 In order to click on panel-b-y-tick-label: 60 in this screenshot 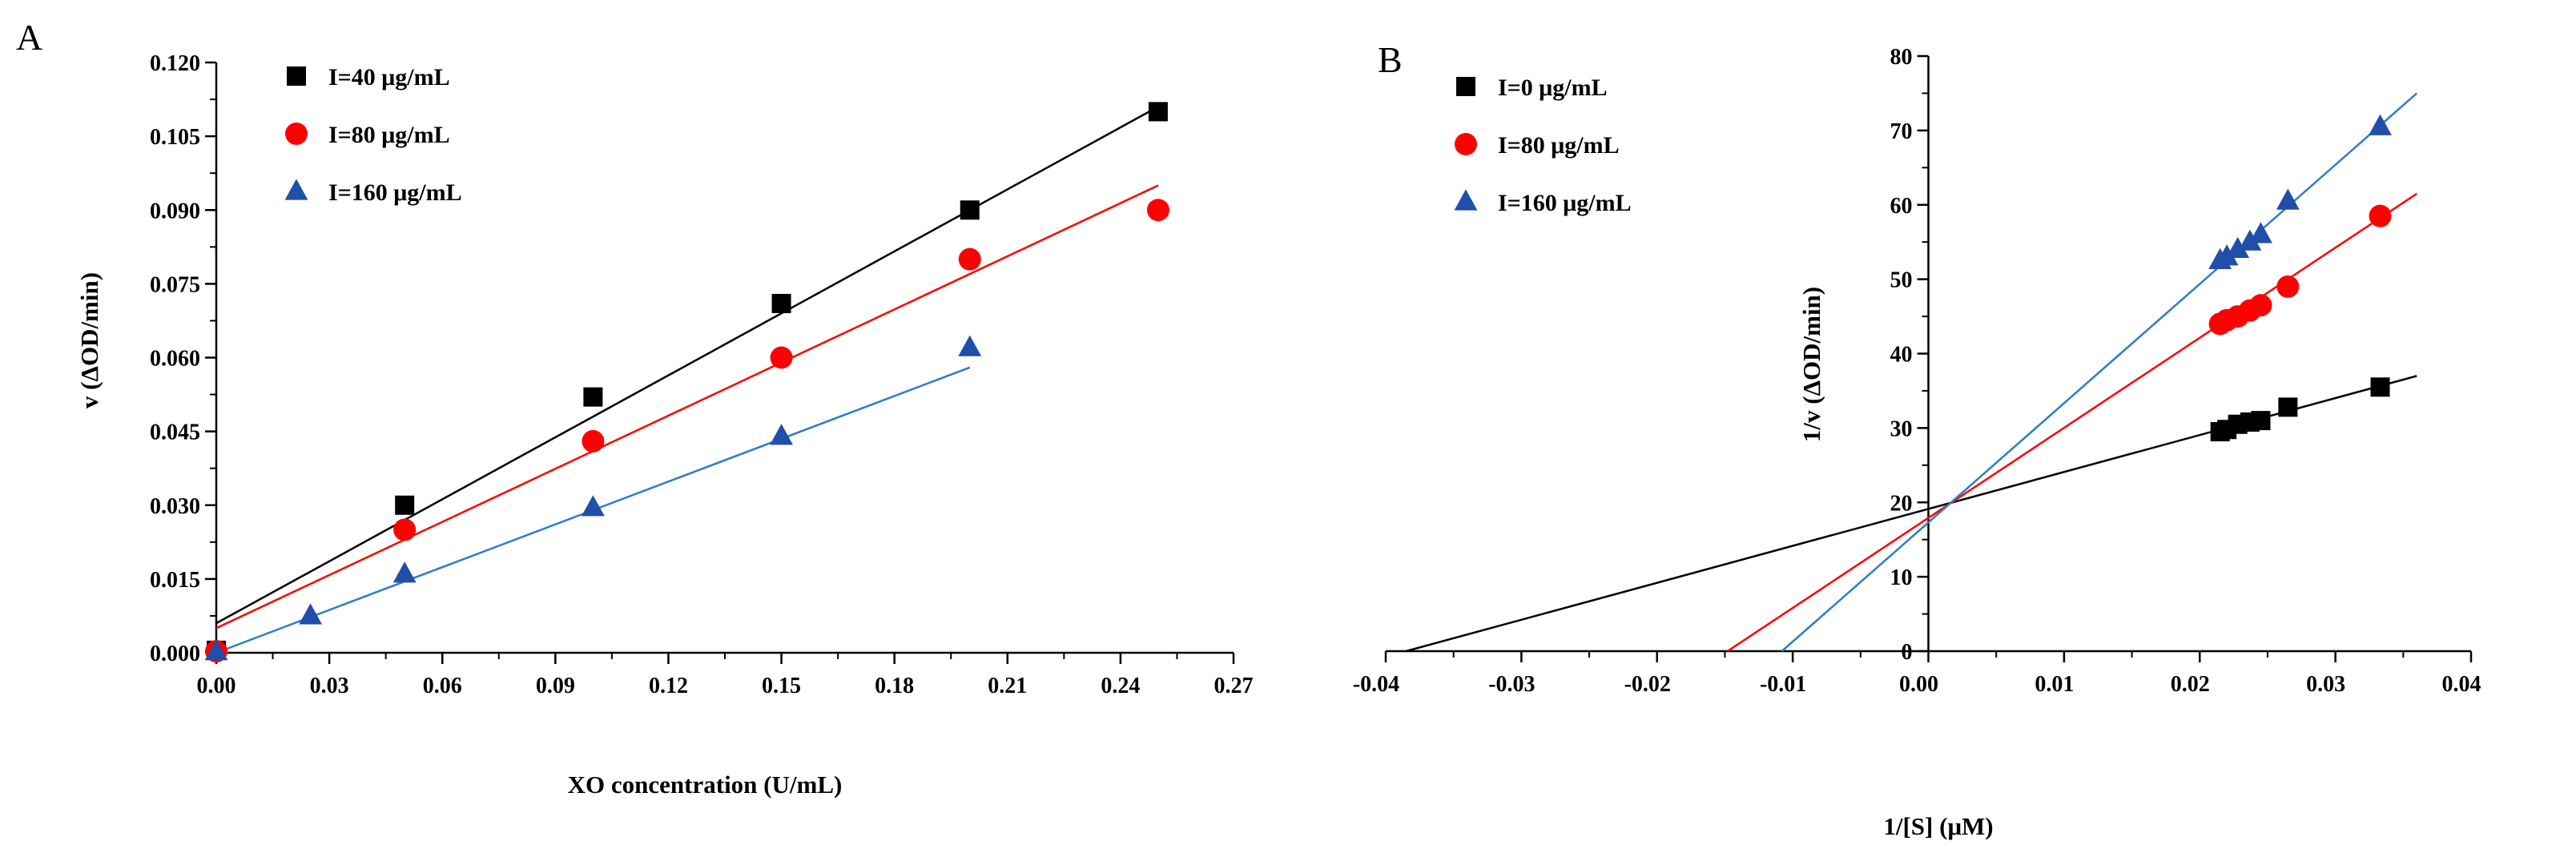, I will do `click(1901, 206)`.